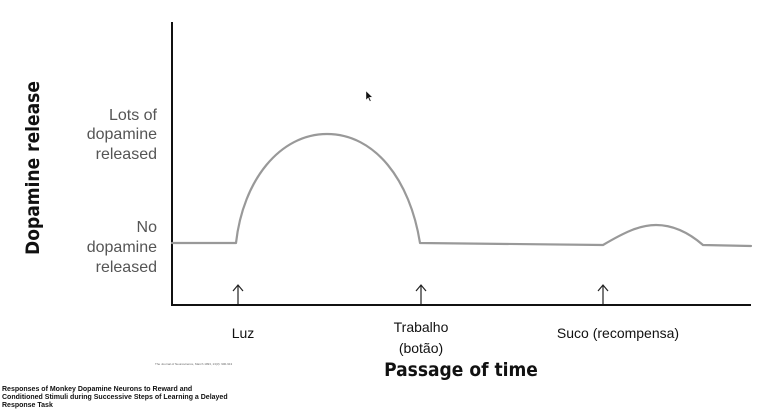 The height and width of the screenshot is (413, 775). What do you see at coordinates (238, 294) in the screenshot?
I see `event-arrow-luz` at bounding box center [238, 294].